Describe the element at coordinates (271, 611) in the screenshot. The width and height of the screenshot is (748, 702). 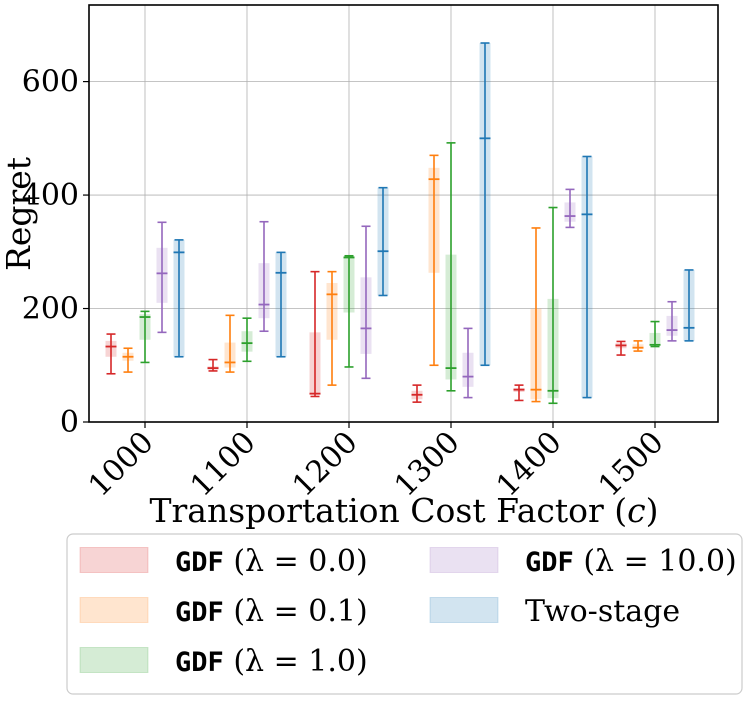
I see `legend-label: GDF (λ = 0.1)` at that location.